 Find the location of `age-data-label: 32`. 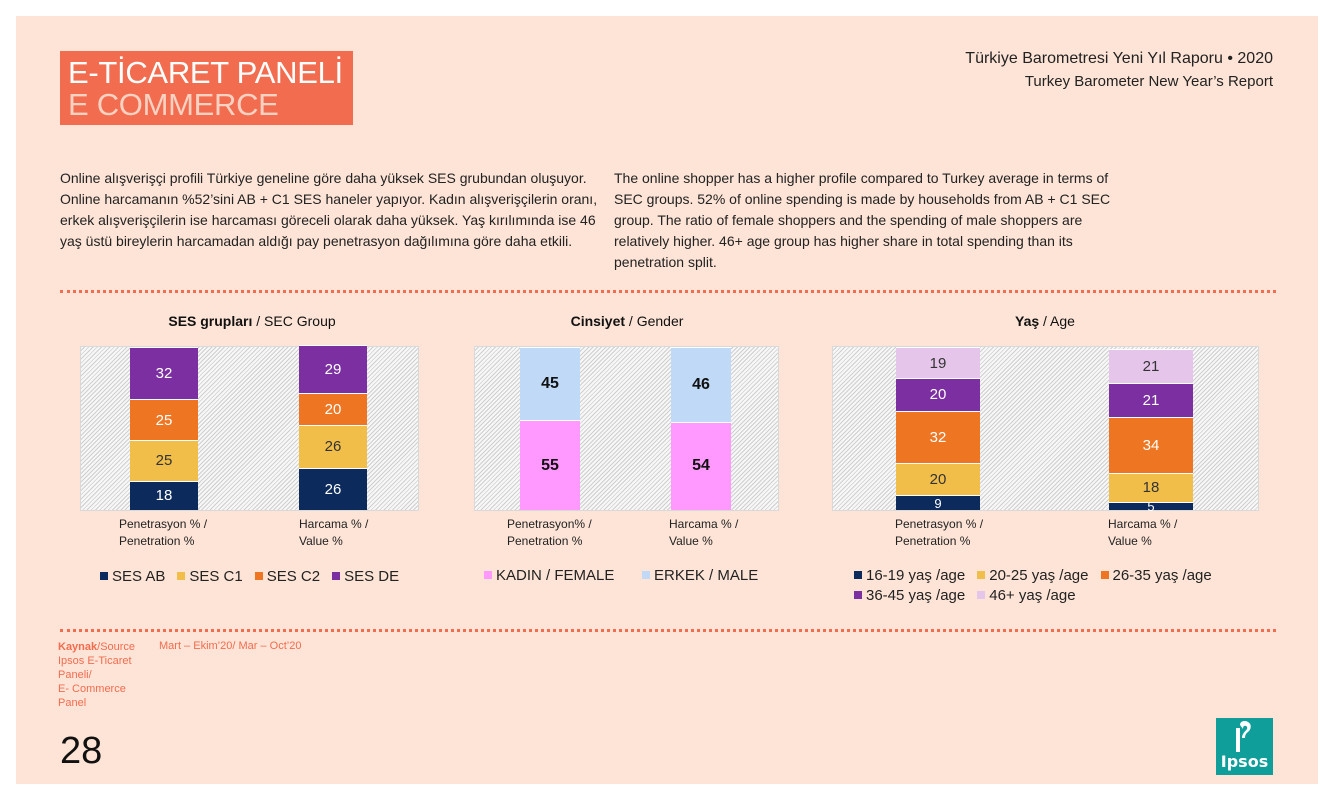

age-data-label: 32 is located at coordinates (938, 437).